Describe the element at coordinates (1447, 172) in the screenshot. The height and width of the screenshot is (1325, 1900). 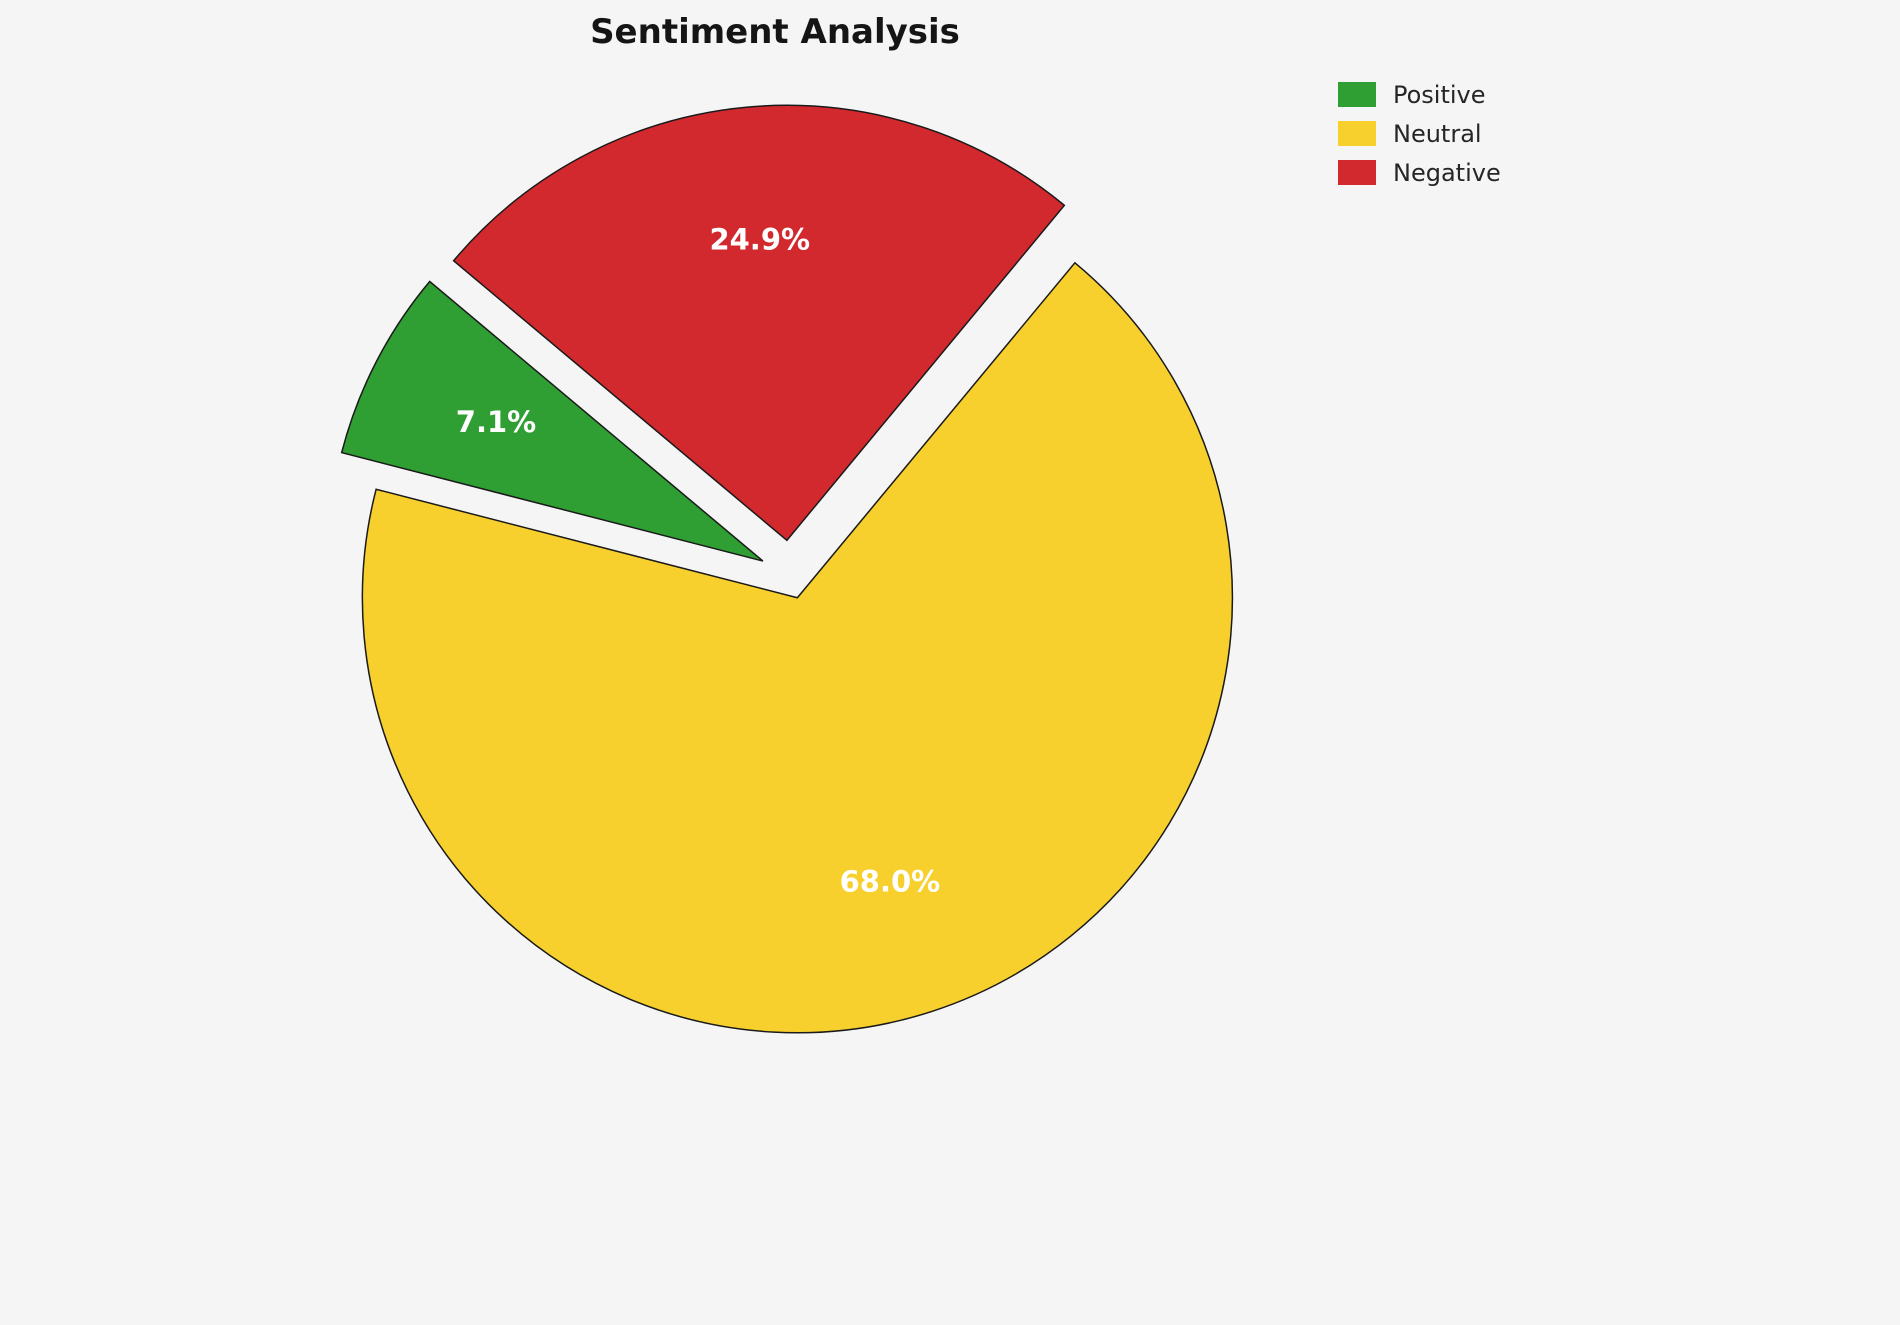
I see `legend-label-negative: Negative` at that location.